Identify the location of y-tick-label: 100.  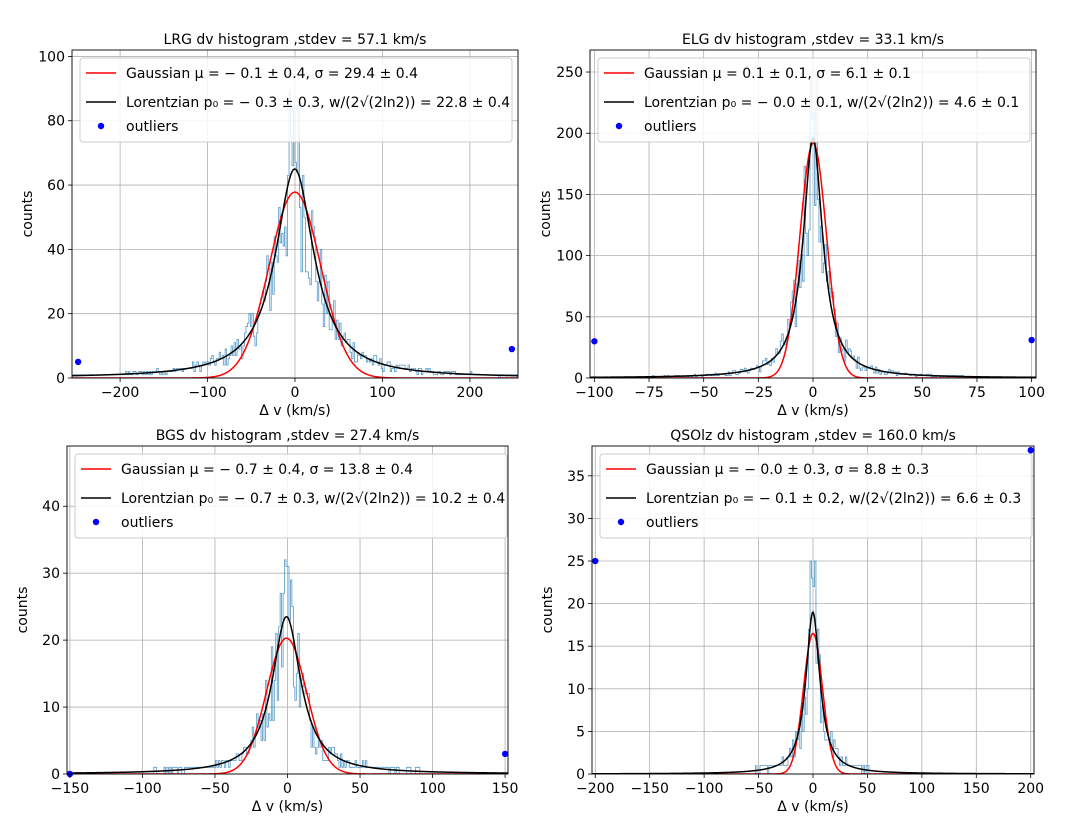
(51, 57).